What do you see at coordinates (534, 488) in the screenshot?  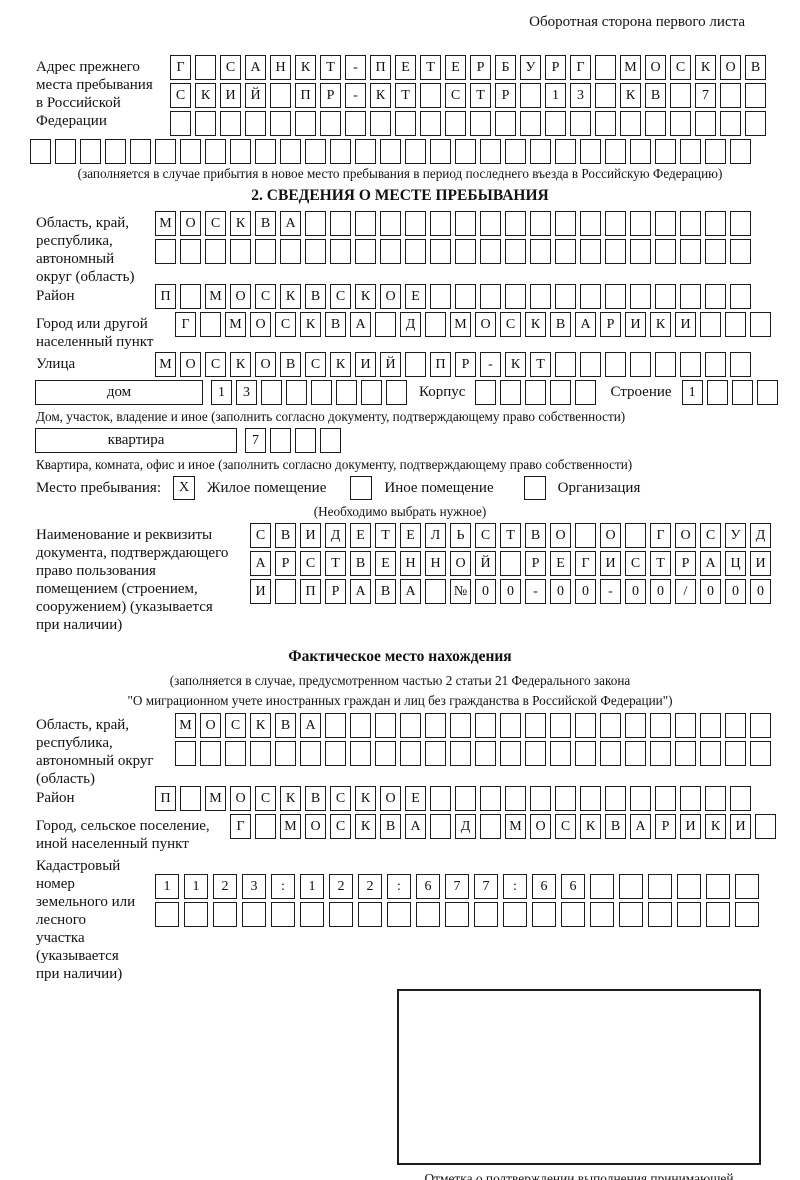 I see `checkbox-organization` at bounding box center [534, 488].